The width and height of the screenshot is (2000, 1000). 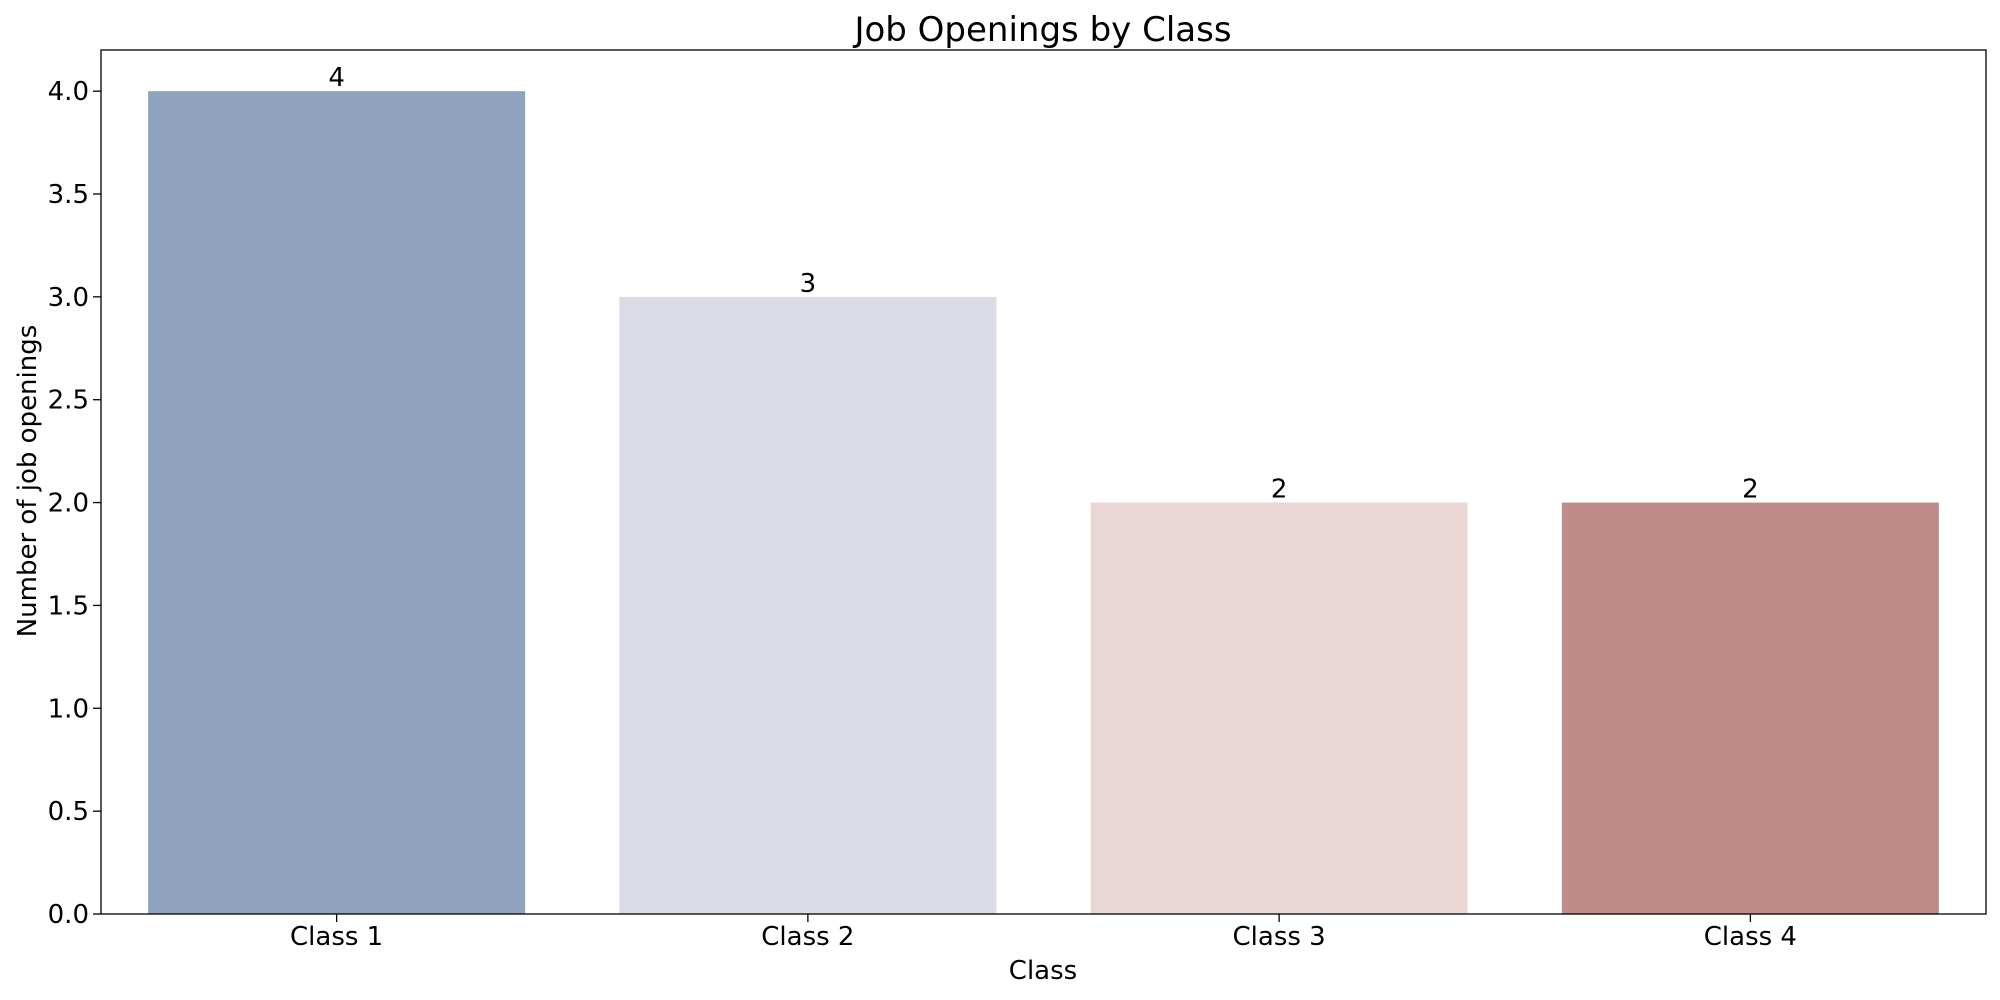 What do you see at coordinates (68, 606) in the screenshot?
I see `y-tick-label: 1.5` at bounding box center [68, 606].